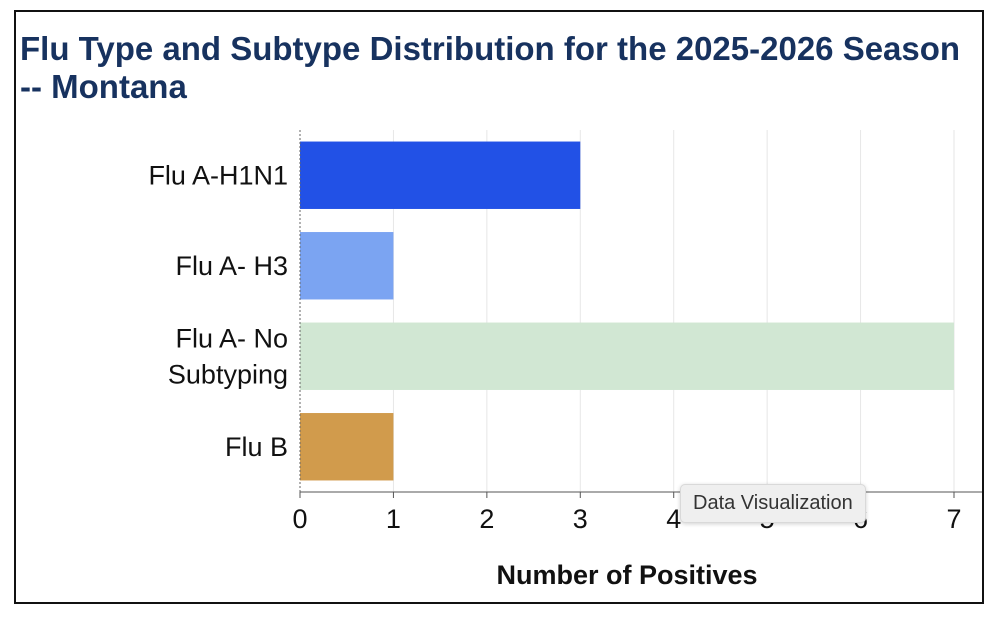  What do you see at coordinates (228, 374) in the screenshot?
I see `category-label: Subtyping` at bounding box center [228, 374].